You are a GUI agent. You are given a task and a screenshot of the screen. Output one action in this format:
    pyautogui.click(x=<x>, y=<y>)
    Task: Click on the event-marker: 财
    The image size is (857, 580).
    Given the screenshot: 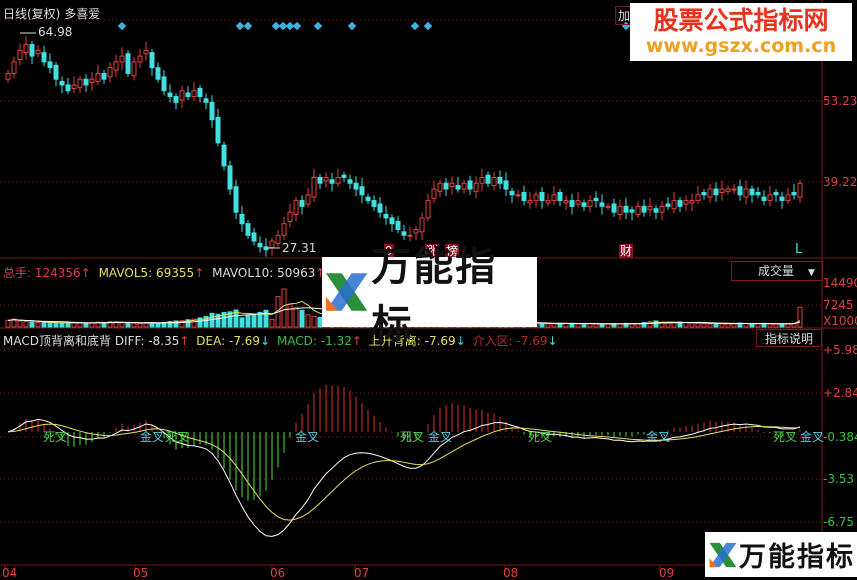 What is the action you would take?
    pyautogui.click(x=626, y=251)
    